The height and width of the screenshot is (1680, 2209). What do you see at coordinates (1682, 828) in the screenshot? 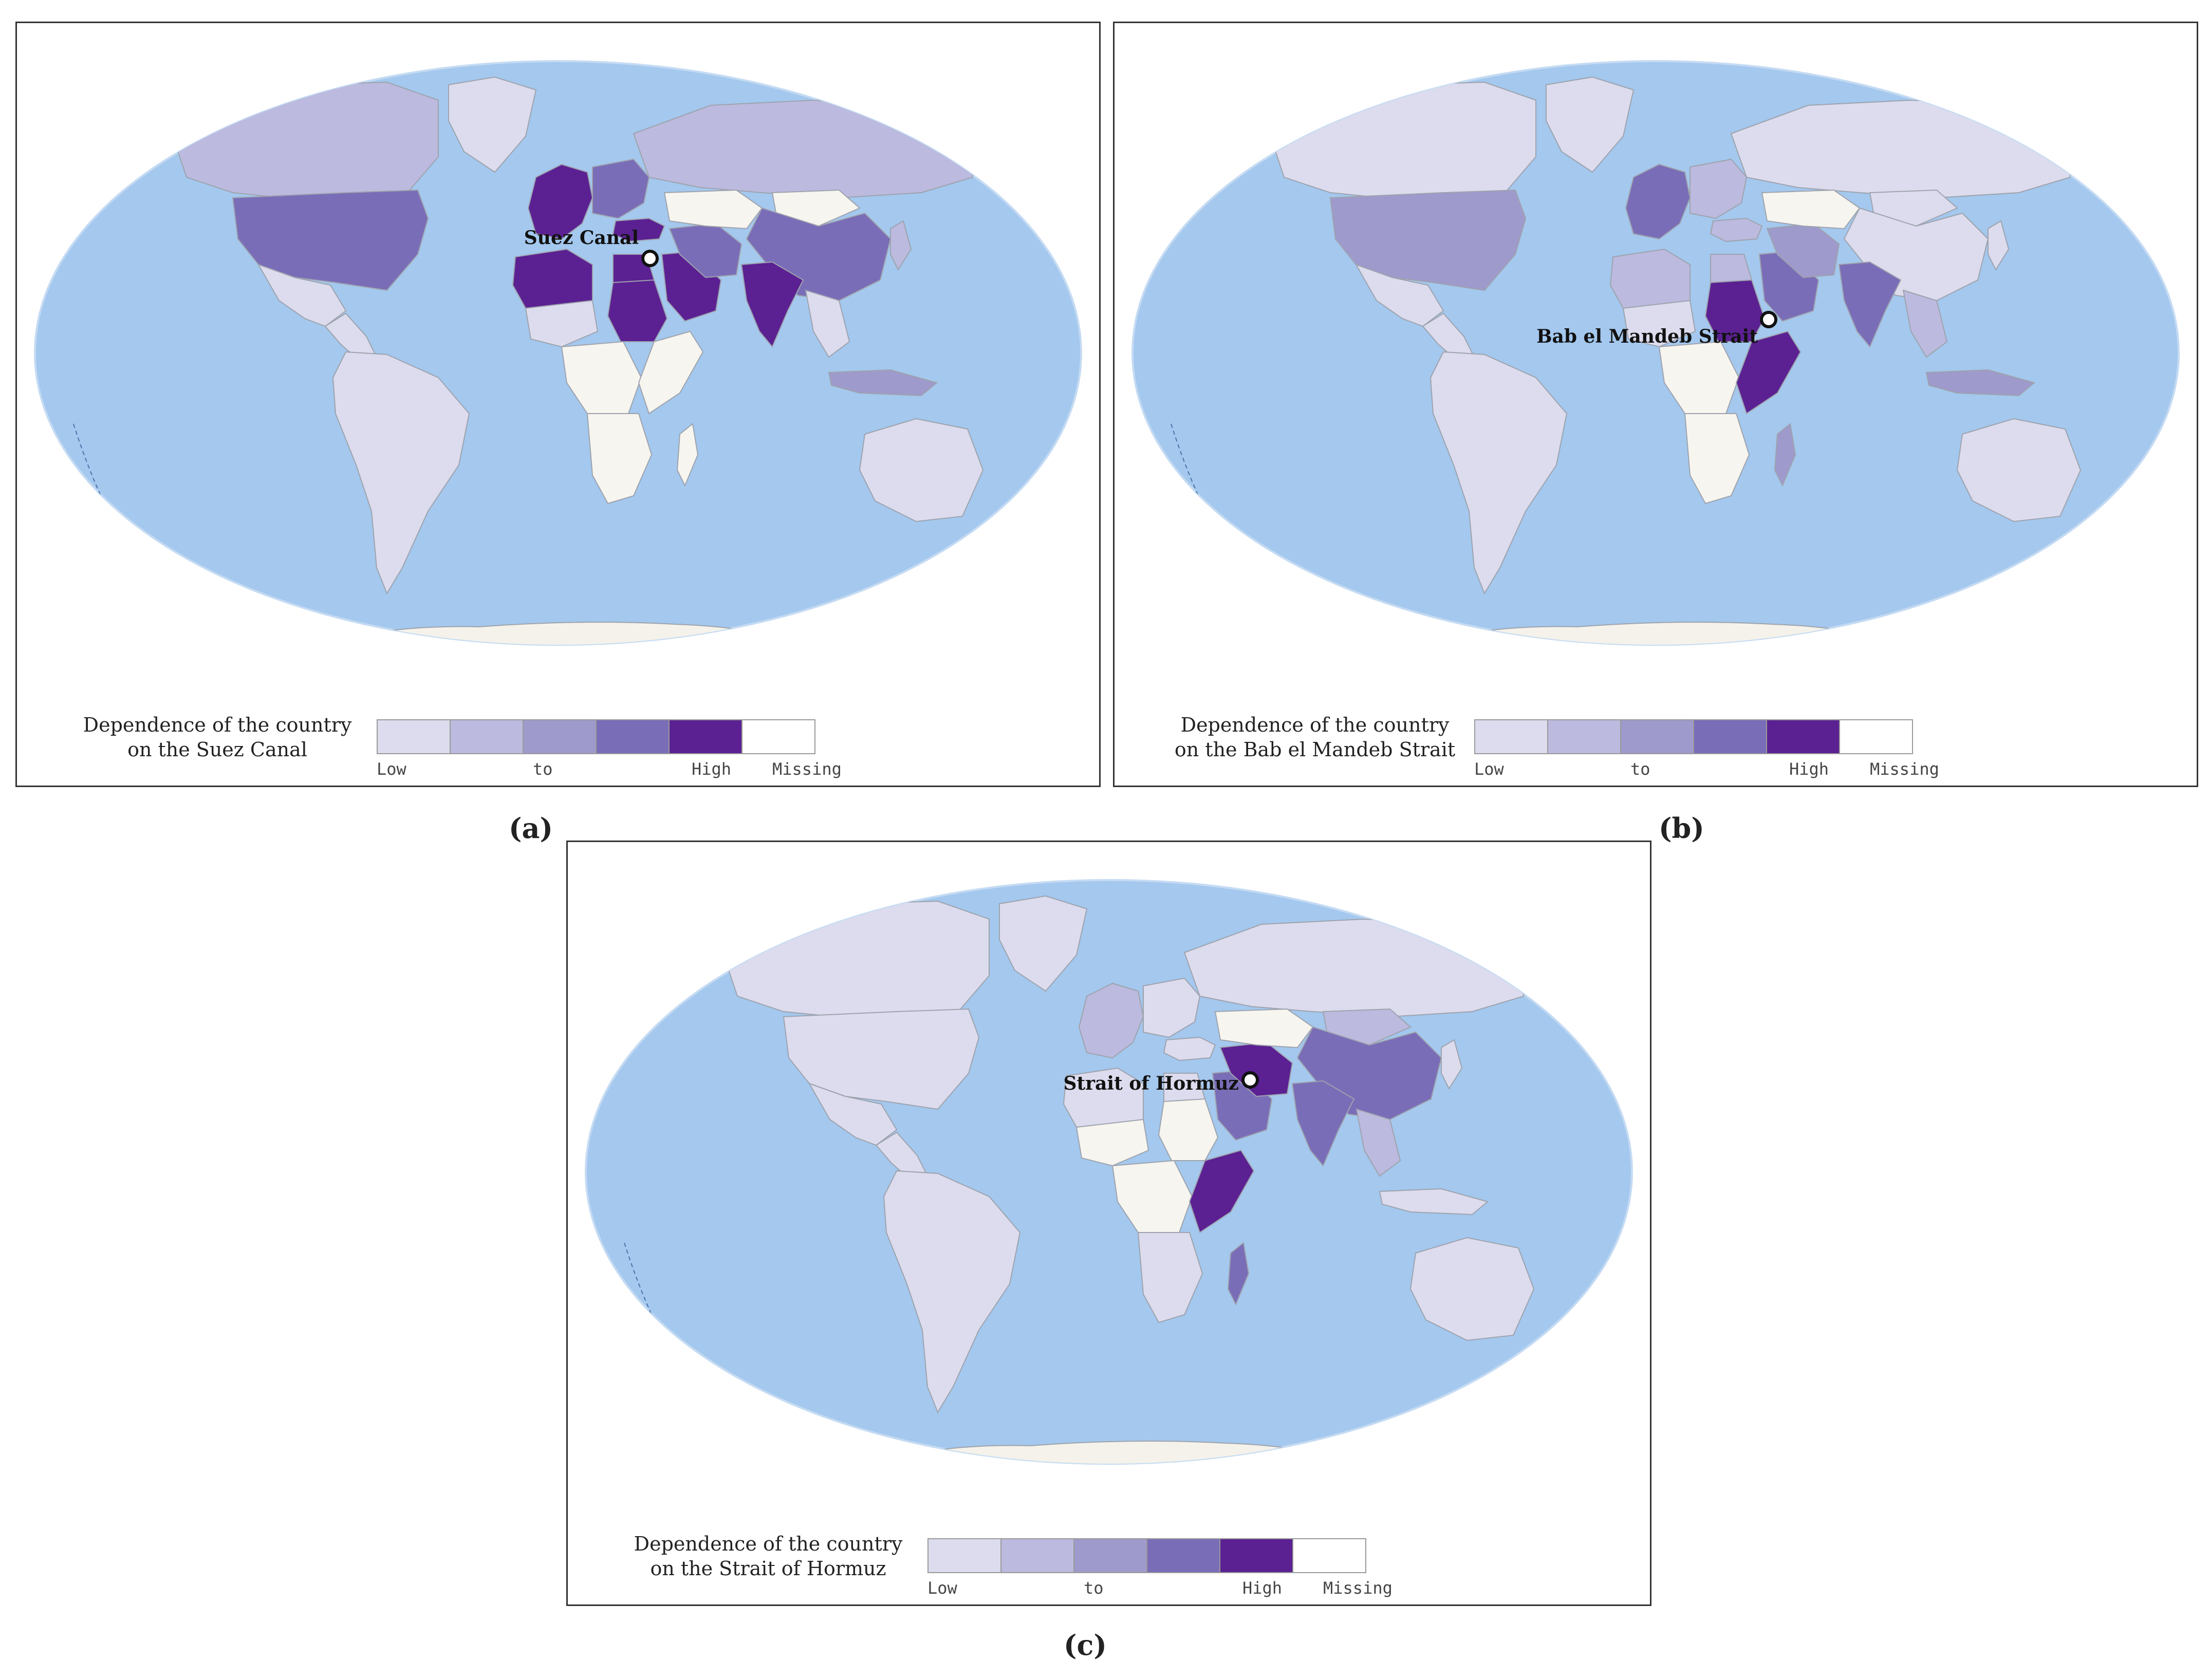
I see `caption-b: (b)` at bounding box center [1682, 828].